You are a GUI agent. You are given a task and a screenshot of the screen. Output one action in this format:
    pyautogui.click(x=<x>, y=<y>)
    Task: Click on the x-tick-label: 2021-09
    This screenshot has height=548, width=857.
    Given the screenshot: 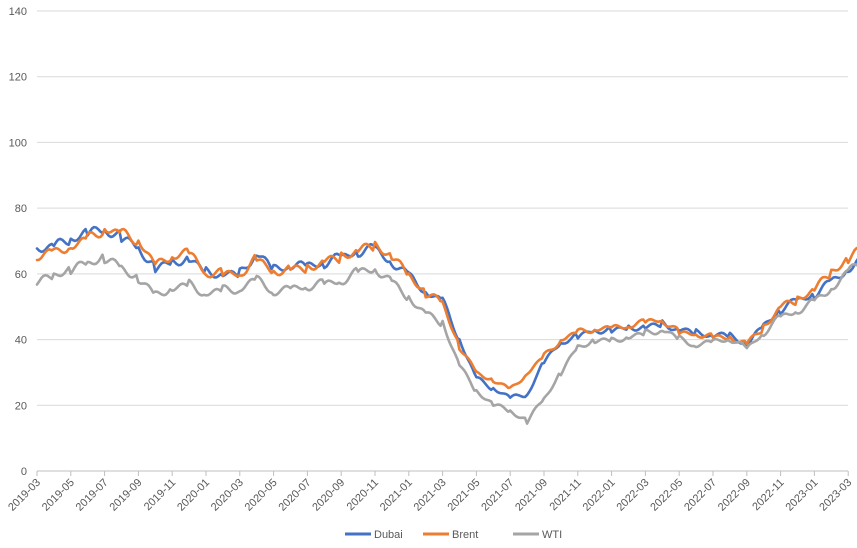 What is the action you would take?
    pyautogui.click(x=531, y=495)
    